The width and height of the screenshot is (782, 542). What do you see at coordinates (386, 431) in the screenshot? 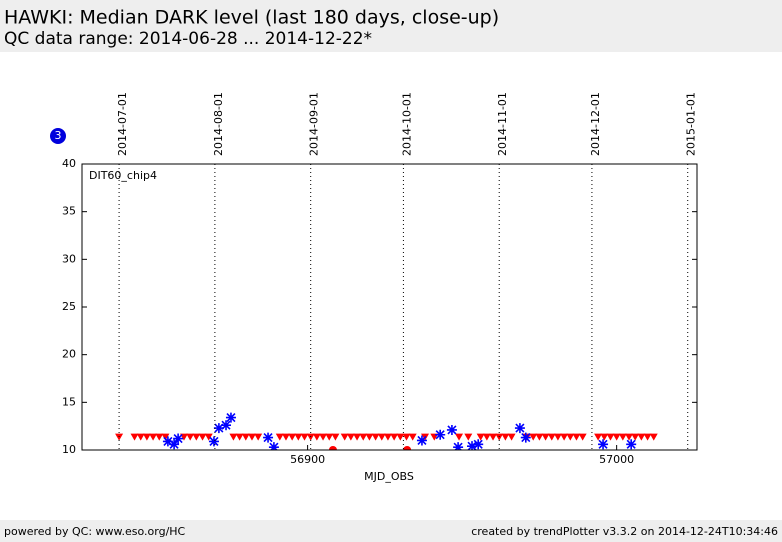
I see `plot-area` at bounding box center [386, 431].